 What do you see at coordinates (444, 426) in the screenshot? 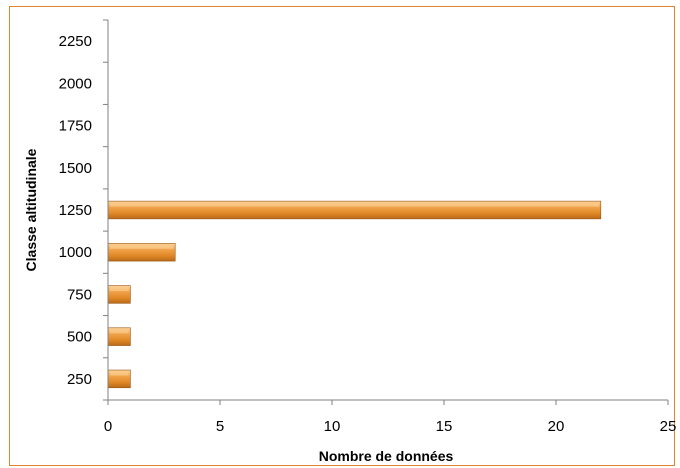
I see `x-tick-label-15: 15` at bounding box center [444, 426].